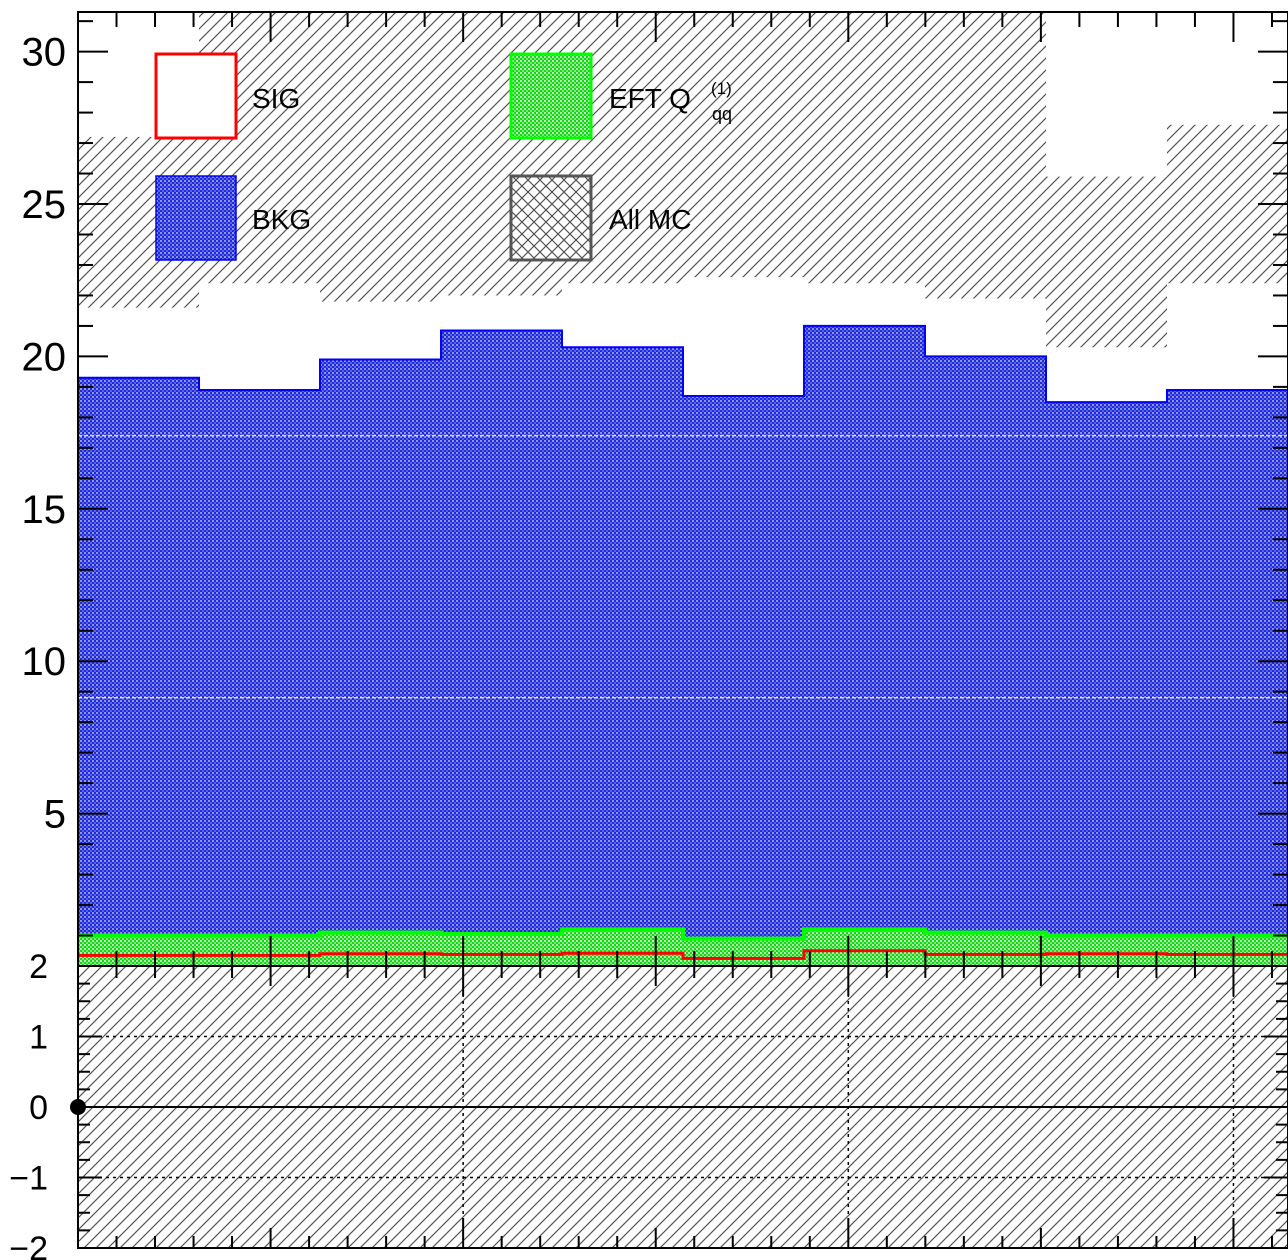 The image size is (1288, 1260). What do you see at coordinates (551, 96) in the screenshot?
I see `legend-swatch-eft` at bounding box center [551, 96].